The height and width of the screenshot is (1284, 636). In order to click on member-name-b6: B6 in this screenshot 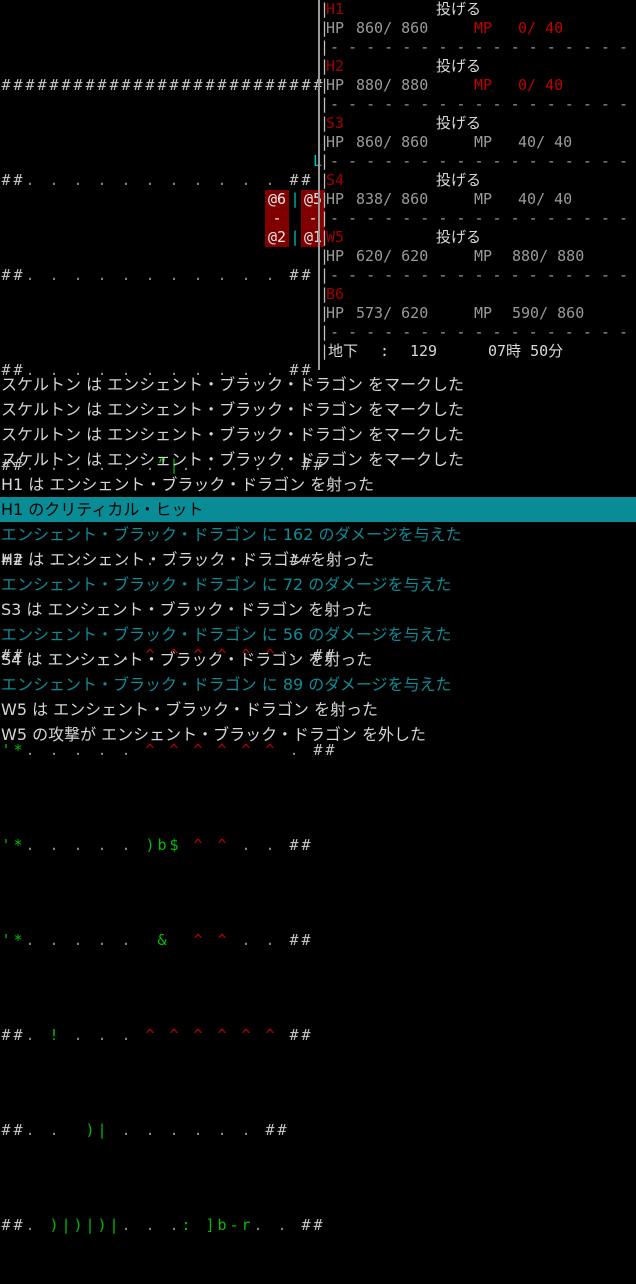, I will do `click(335, 294)`.